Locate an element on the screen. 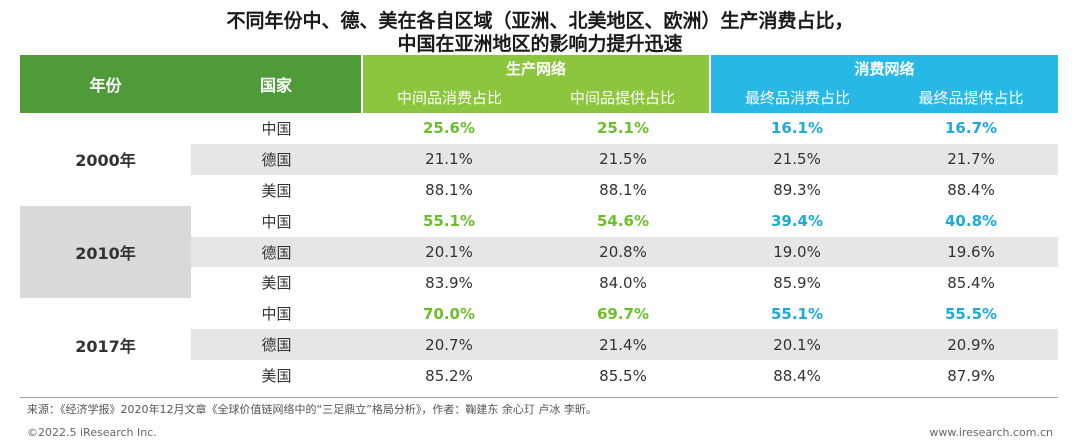 The height and width of the screenshot is (446, 1080). value-cell: 16.7% is located at coordinates (971, 128).